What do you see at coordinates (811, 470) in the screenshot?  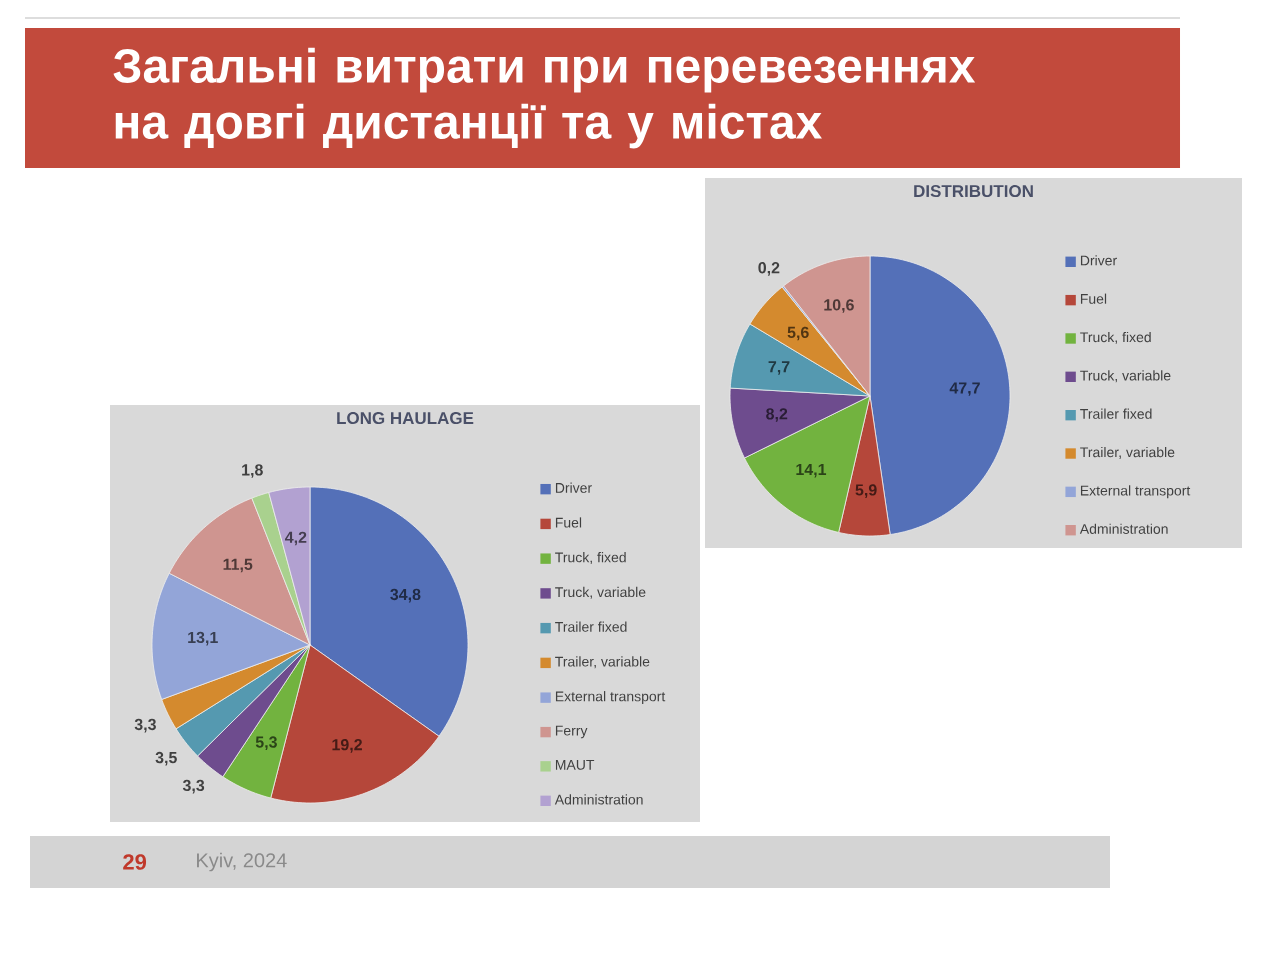 I see `data-label: 14,1` at bounding box center [811, 470].